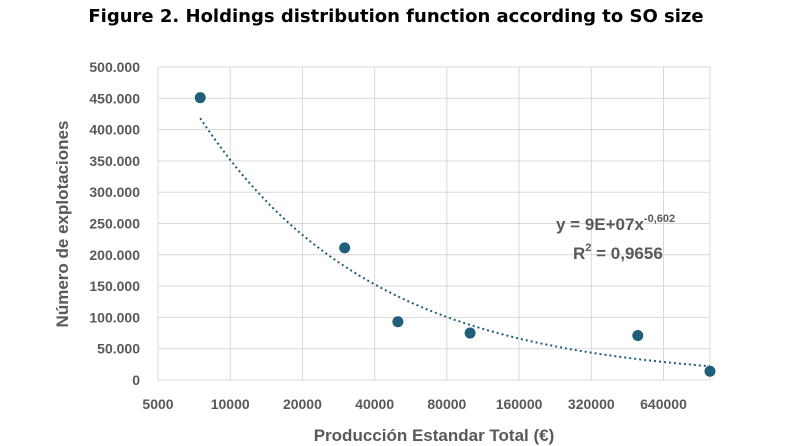 This screenshot has width=792, height=446. I want to click on x-tick-label: 640000, so click(663, 404).